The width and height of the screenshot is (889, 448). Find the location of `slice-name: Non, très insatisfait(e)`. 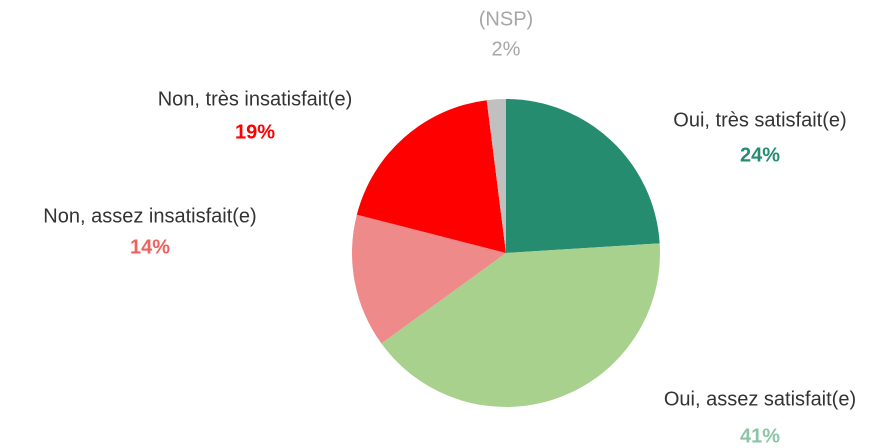

slice-name: Non, très insatisfait(e) is located at coordinates (255, 99).